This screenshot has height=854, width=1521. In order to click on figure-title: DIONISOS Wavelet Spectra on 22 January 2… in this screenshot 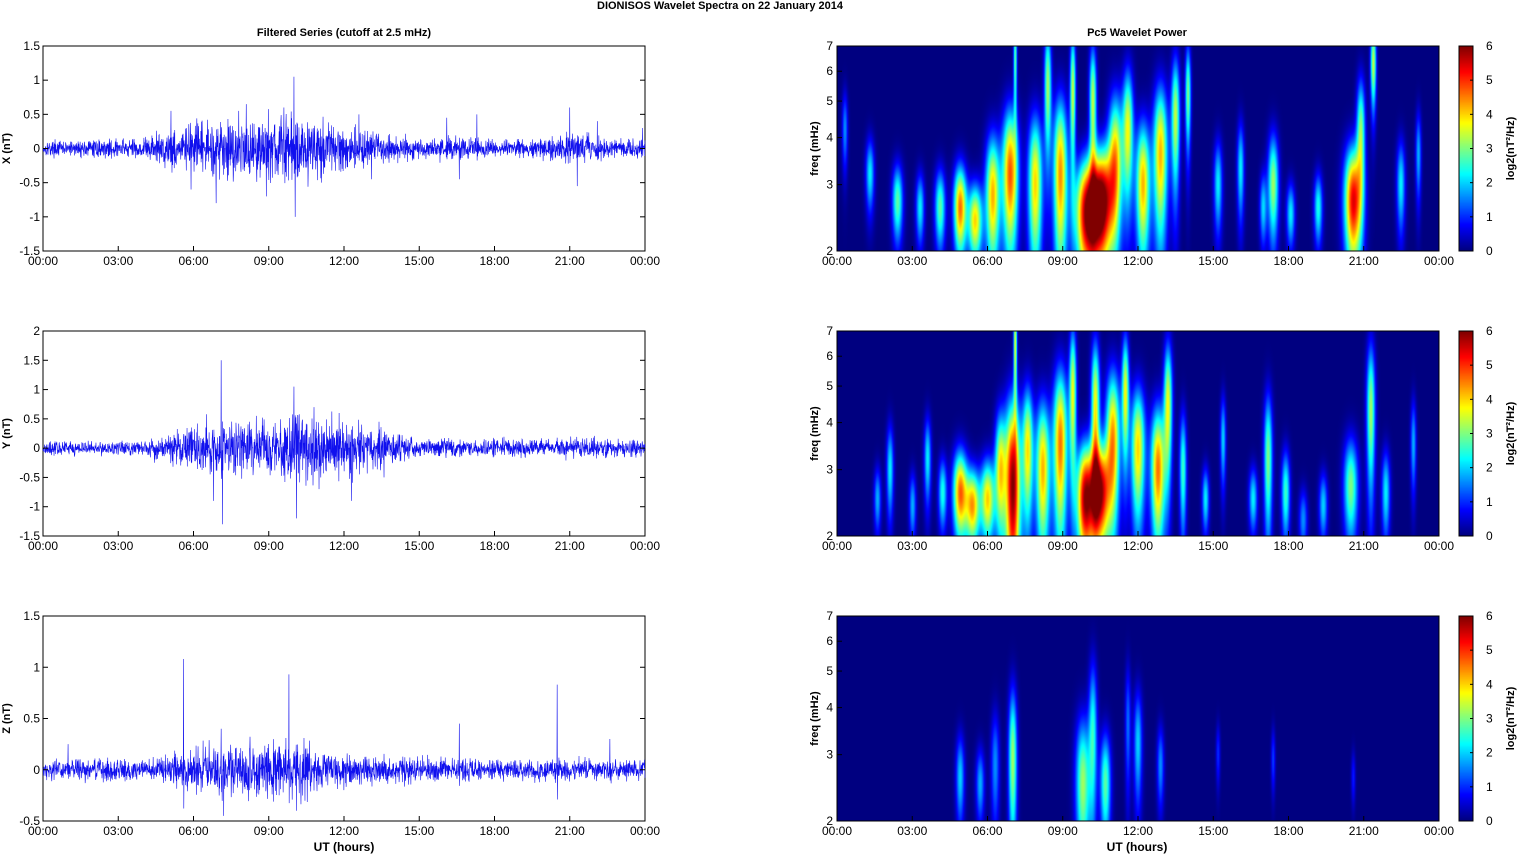, I will do `click(720, 6)`.